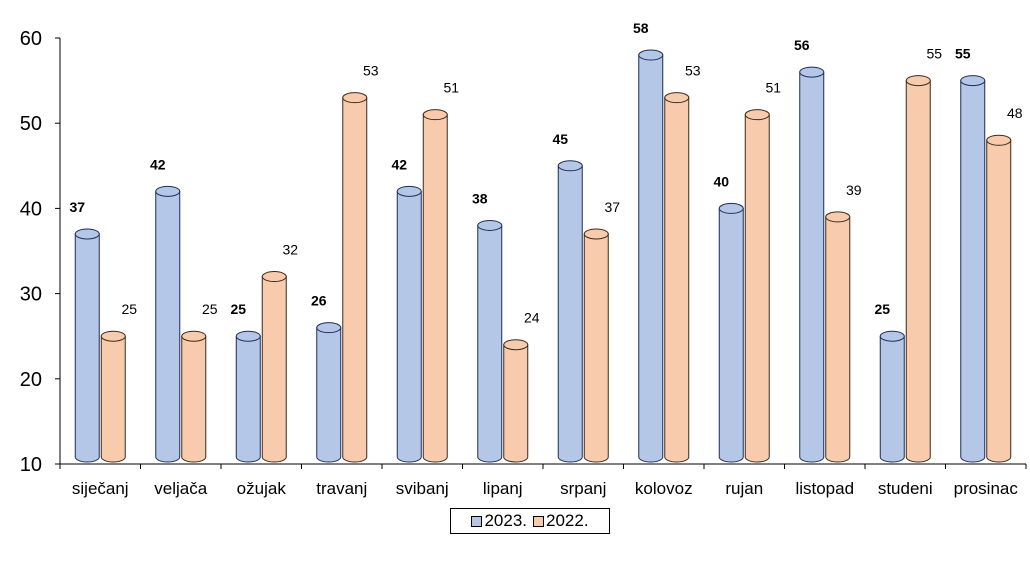  What do you see at coordinates (664, 488) in the screenshot?
I see `x-tick-label: kolovoz` at bounding box center [664, 488].